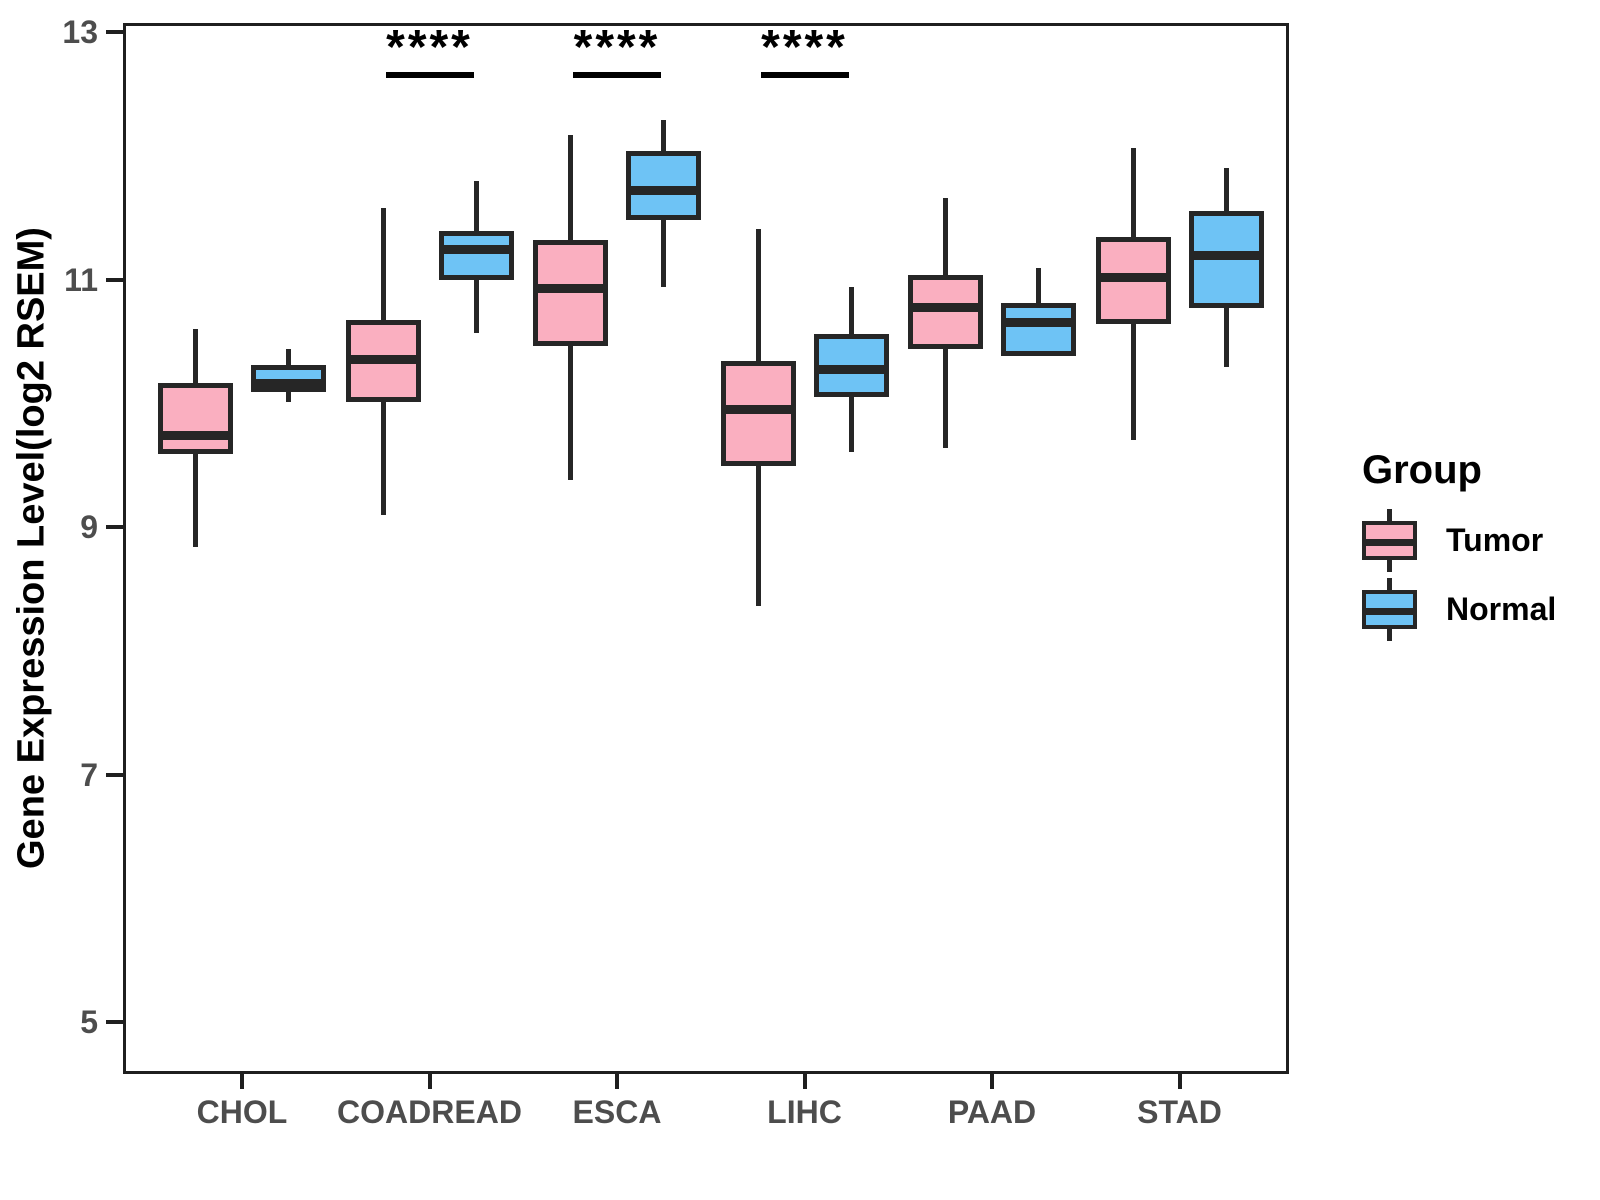  Describe the element at coordinates (476, 255) in the screenshot. I see `box-normal-COADREAD` at that location.